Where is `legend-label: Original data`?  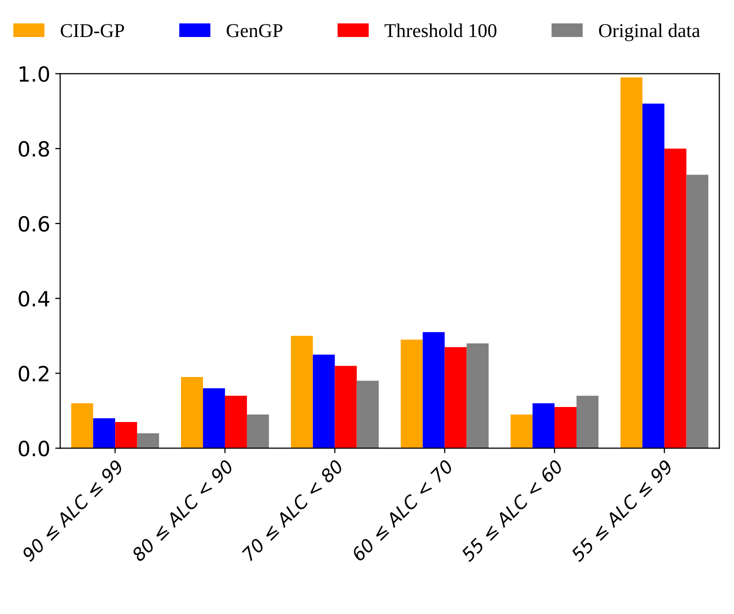 legend-label: Original data is located at coordinates (649, 33).